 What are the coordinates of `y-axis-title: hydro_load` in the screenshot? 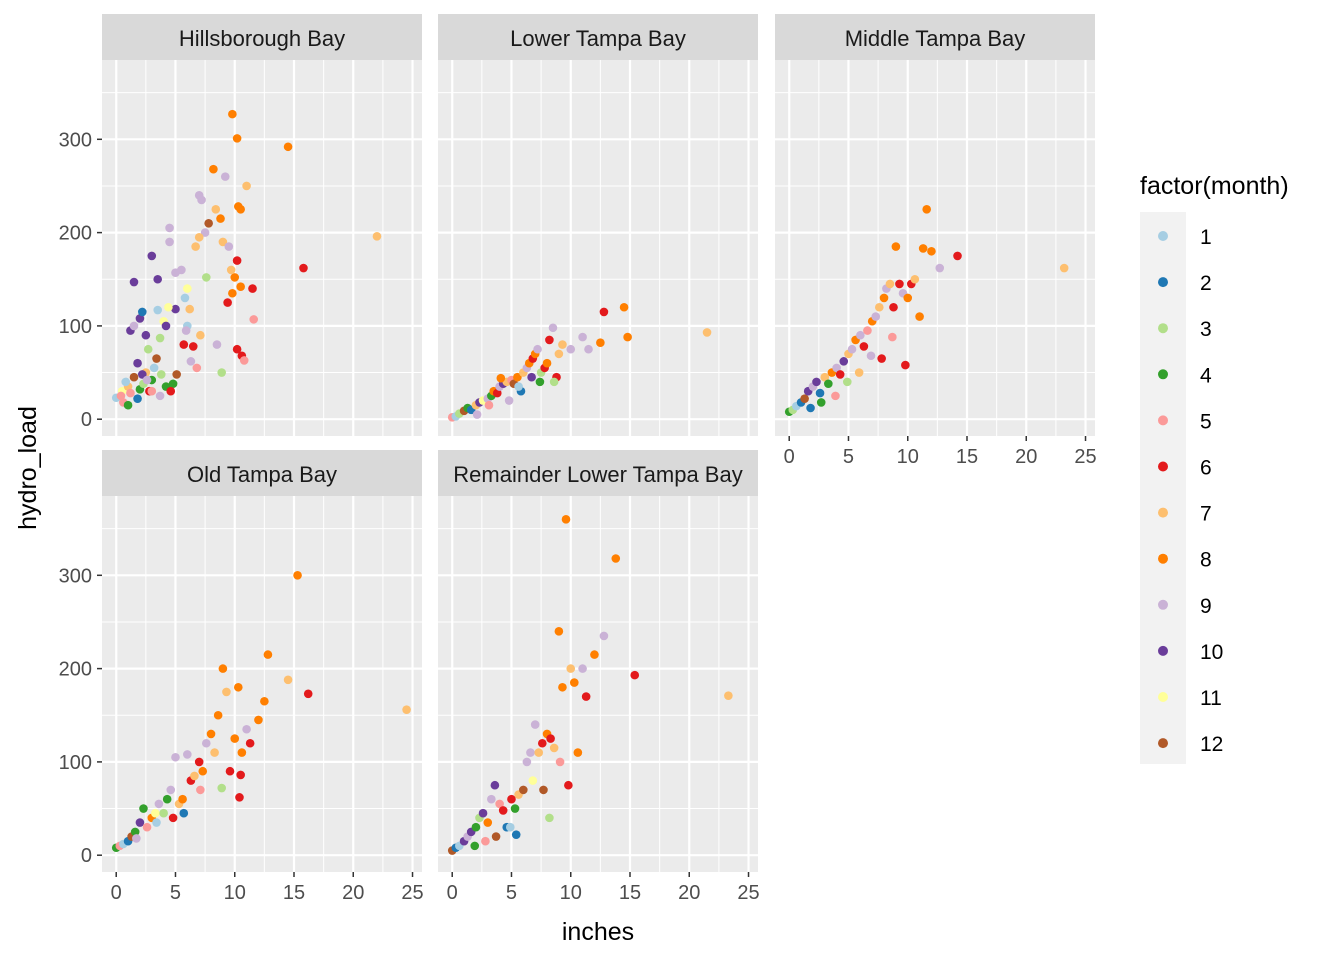 It's located at (28, 468).